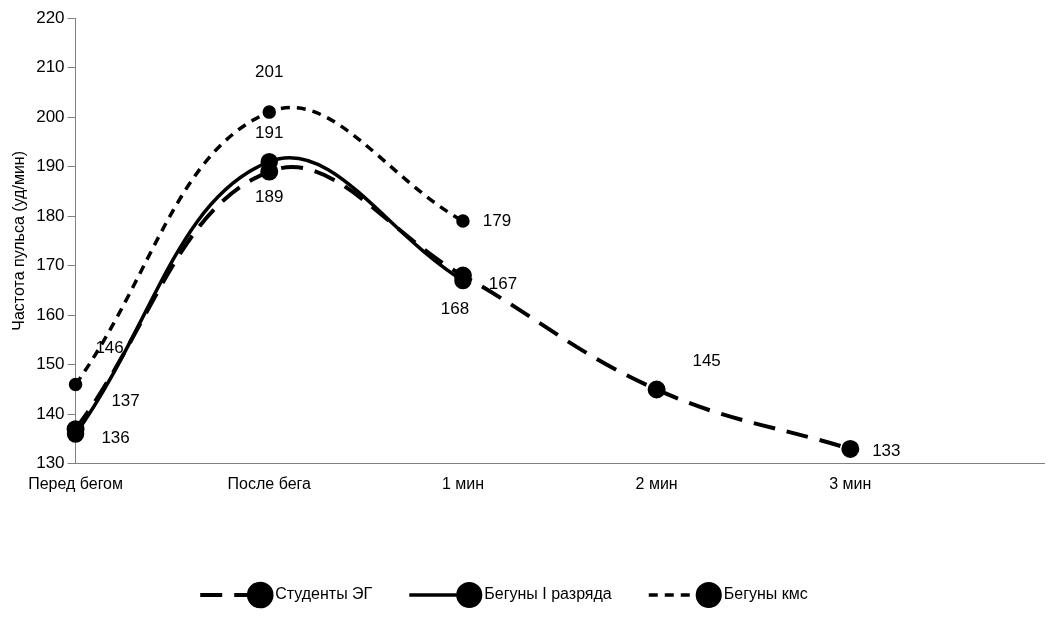 The height and width of the screenshot is (621, 1055). What do you see at coordinates (50, 17) in the screenshot?
I see `y-tick-label: 220` at bounding box center [50, 17].